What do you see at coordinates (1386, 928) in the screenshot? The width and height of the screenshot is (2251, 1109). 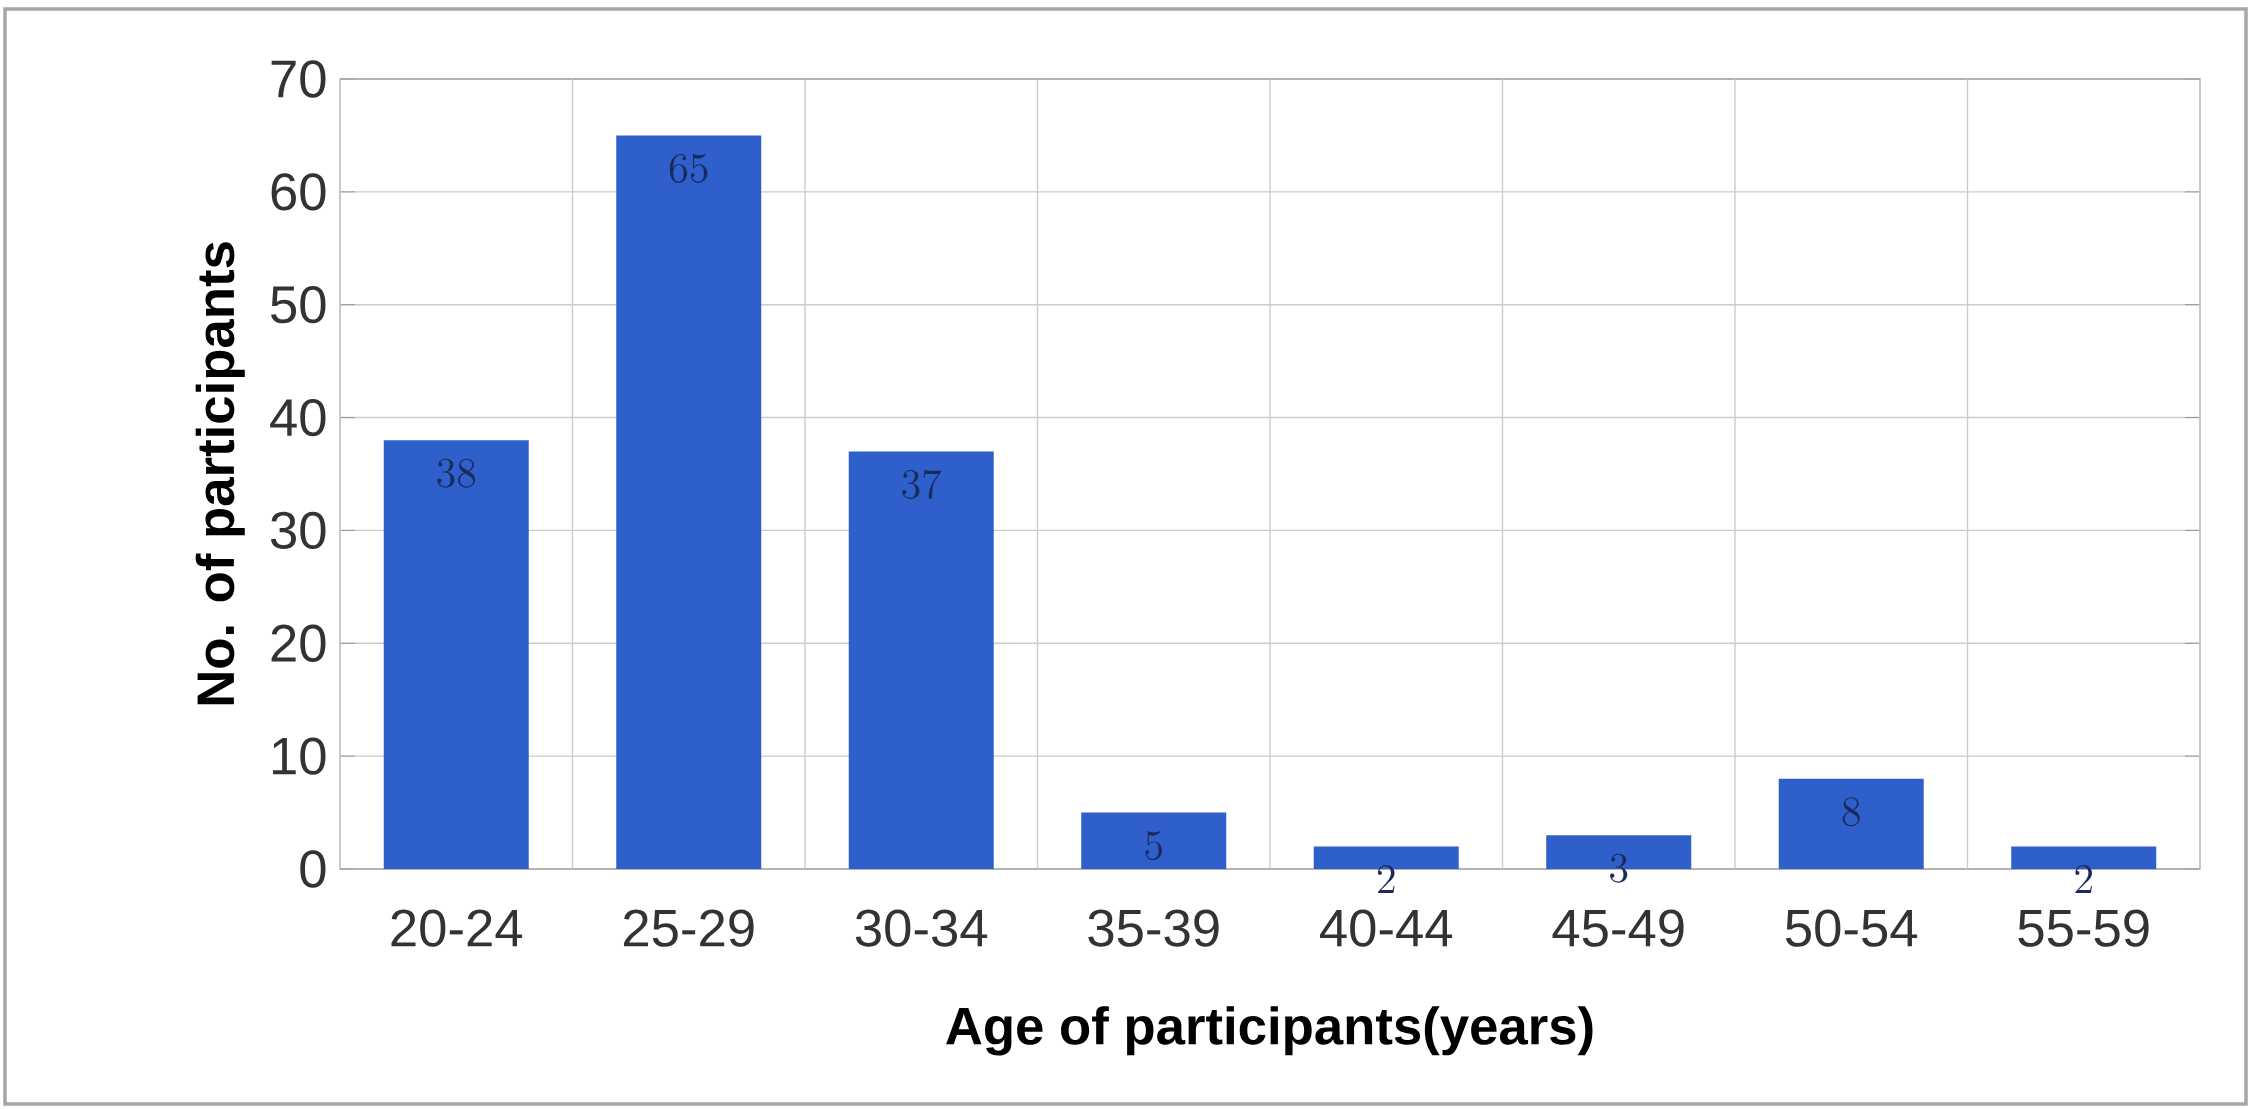 I see `x-tick-label: 40-44` at bounding box center [1386, 928].